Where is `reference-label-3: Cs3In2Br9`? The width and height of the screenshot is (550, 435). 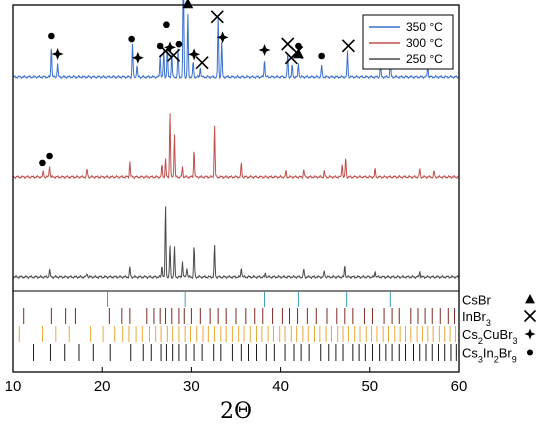 reference-label-3: Cs3In2Br9 is located at coordinates (489, 355).